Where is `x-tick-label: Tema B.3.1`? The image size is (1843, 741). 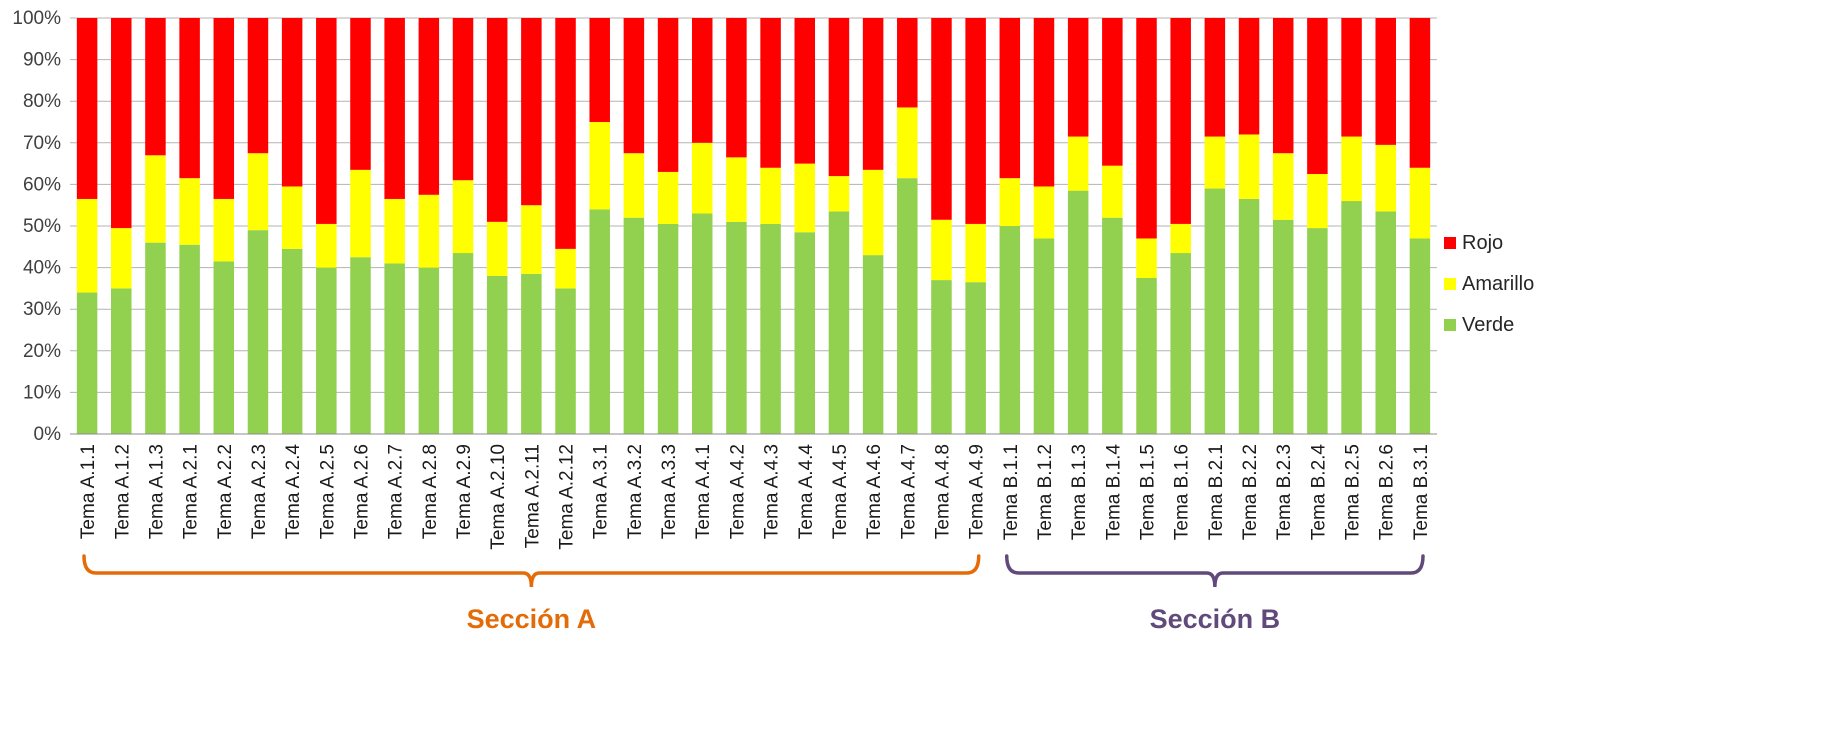 x-tick-label: Tema B.3.1 is located at coordinates (1421, 492).